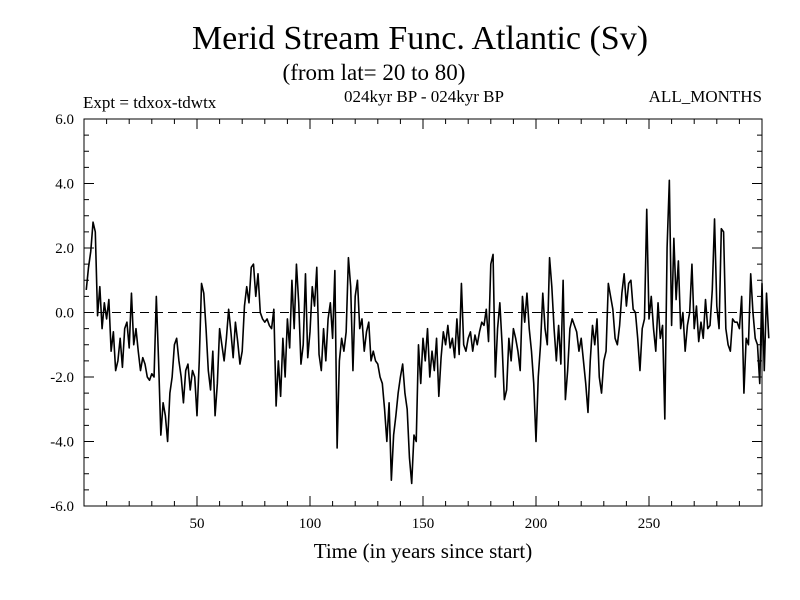  What do you see at coordinates (705, 96) in the screenshot?
I see `months-label: ALL_MONTHS` at bounding box center [705, 96].